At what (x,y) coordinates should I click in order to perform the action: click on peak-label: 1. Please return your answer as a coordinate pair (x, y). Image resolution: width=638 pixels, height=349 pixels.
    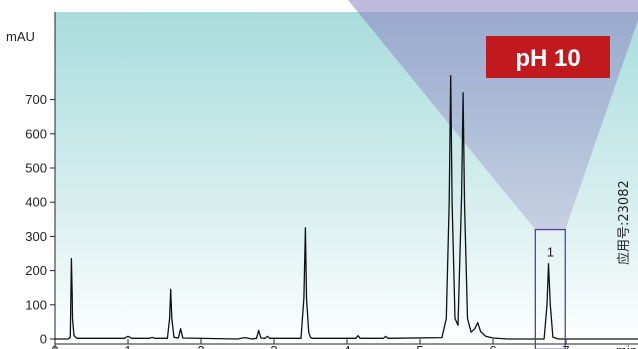
    Looking at the image, I should click on (550, 252).